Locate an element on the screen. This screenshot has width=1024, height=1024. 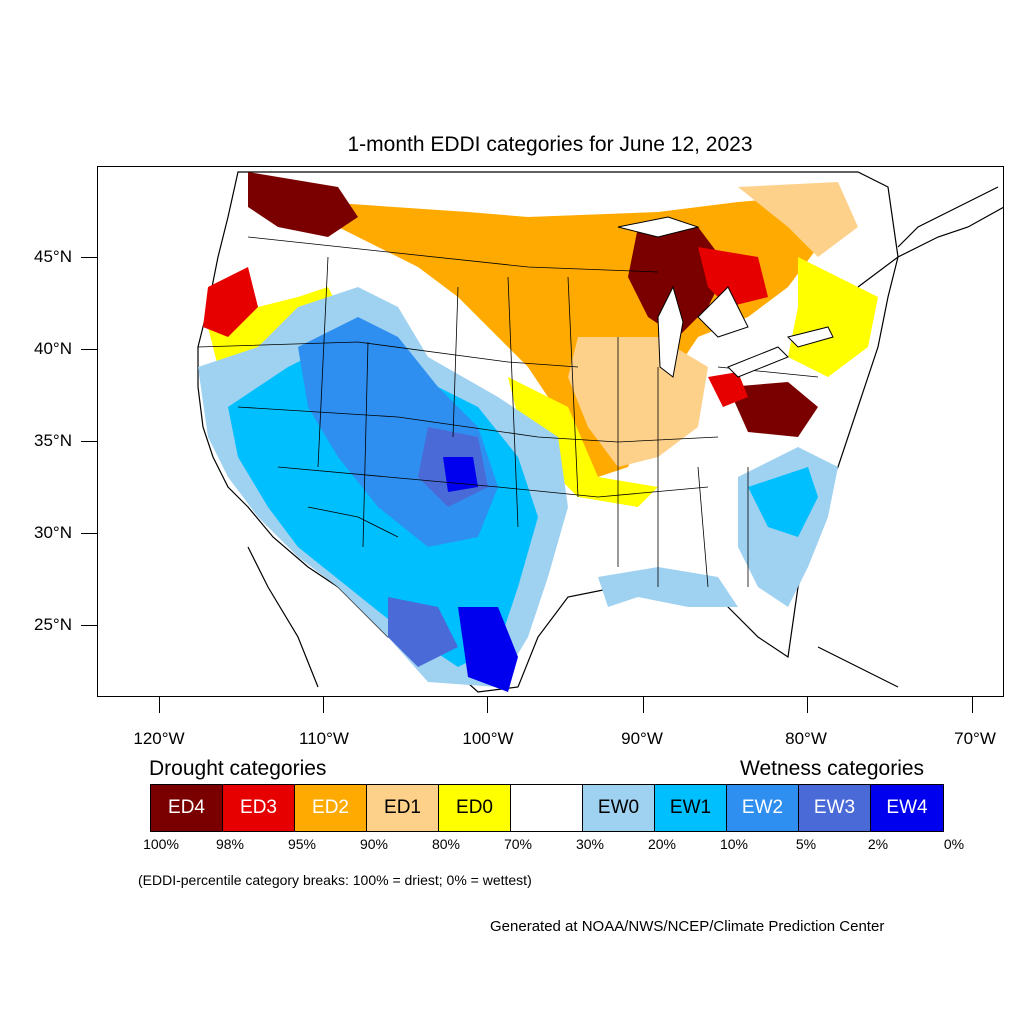
legend-swatch-ew2: EW2 is located at coordinates (763, 808).